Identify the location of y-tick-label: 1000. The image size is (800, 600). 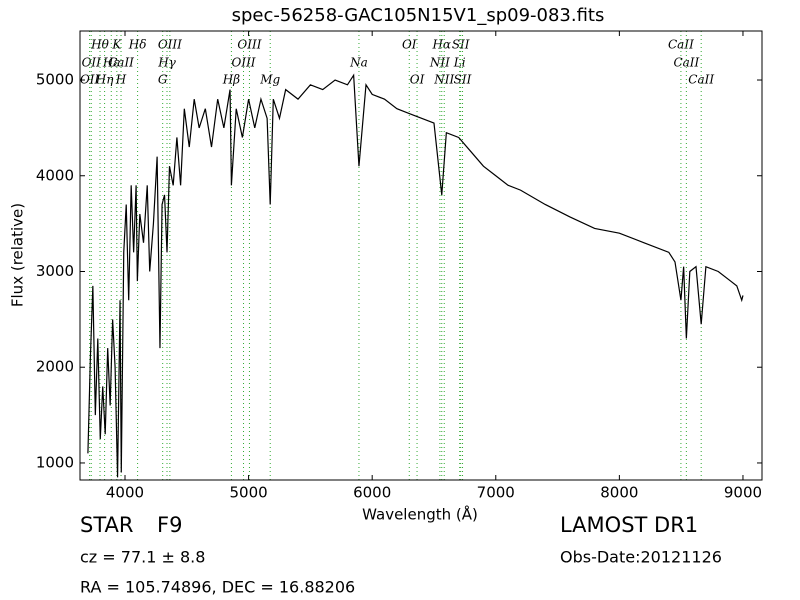
(55, 462).